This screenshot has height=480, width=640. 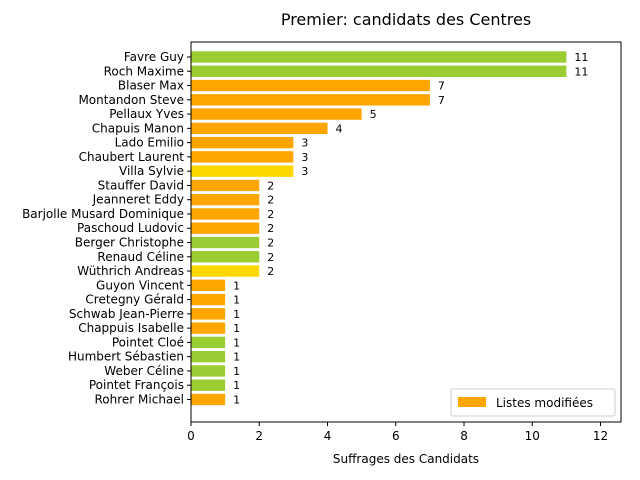 I want to click on x-axis-ticks: 0 2 4 6 8 10 12, so click(x=397, y=432).